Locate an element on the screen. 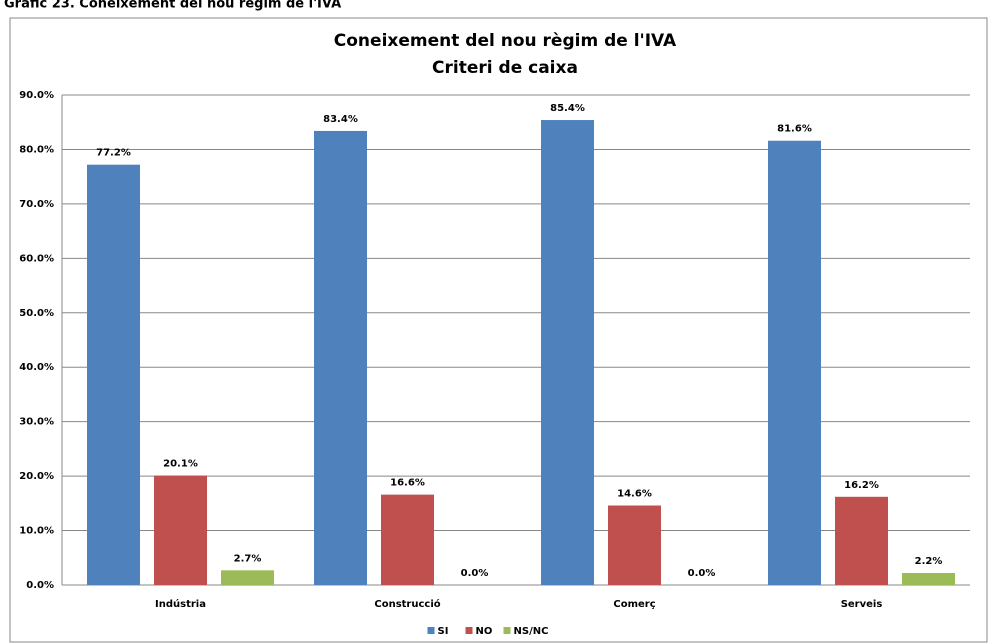 The width and height of the screenshot is (990, 644). legend-label: NS/NC is located at coordinates (531, 631).